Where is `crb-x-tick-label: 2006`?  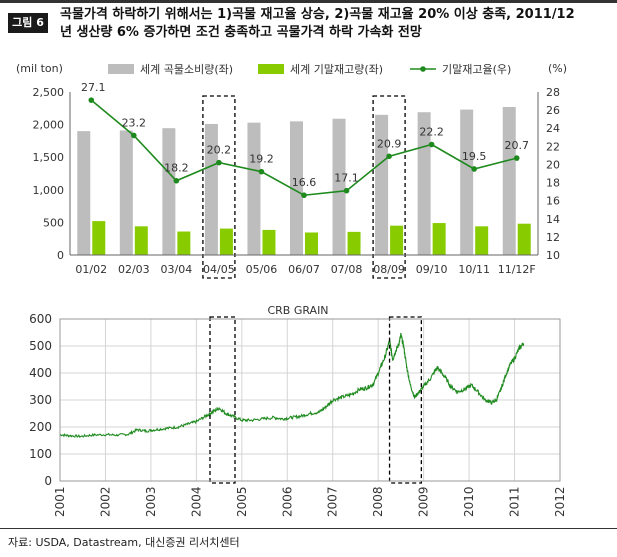 crb-x-tick-label: 2006 is located at coordinates (287, 501).